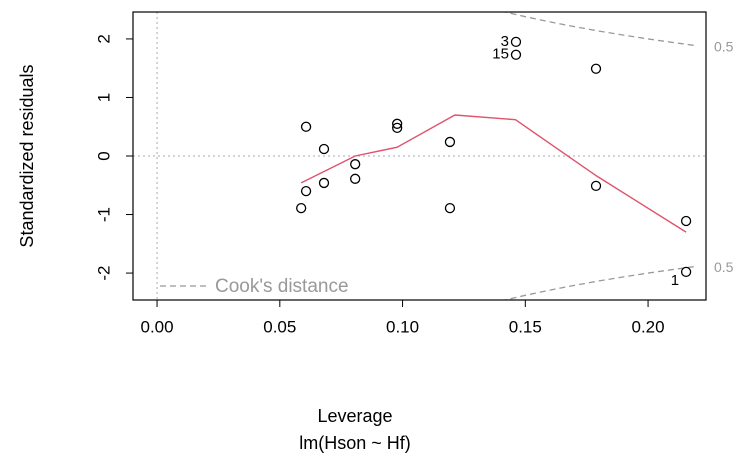  Describe the element at coordinates (103, 214) in the screenshot. I see `y-tick-label: -1` at that location.